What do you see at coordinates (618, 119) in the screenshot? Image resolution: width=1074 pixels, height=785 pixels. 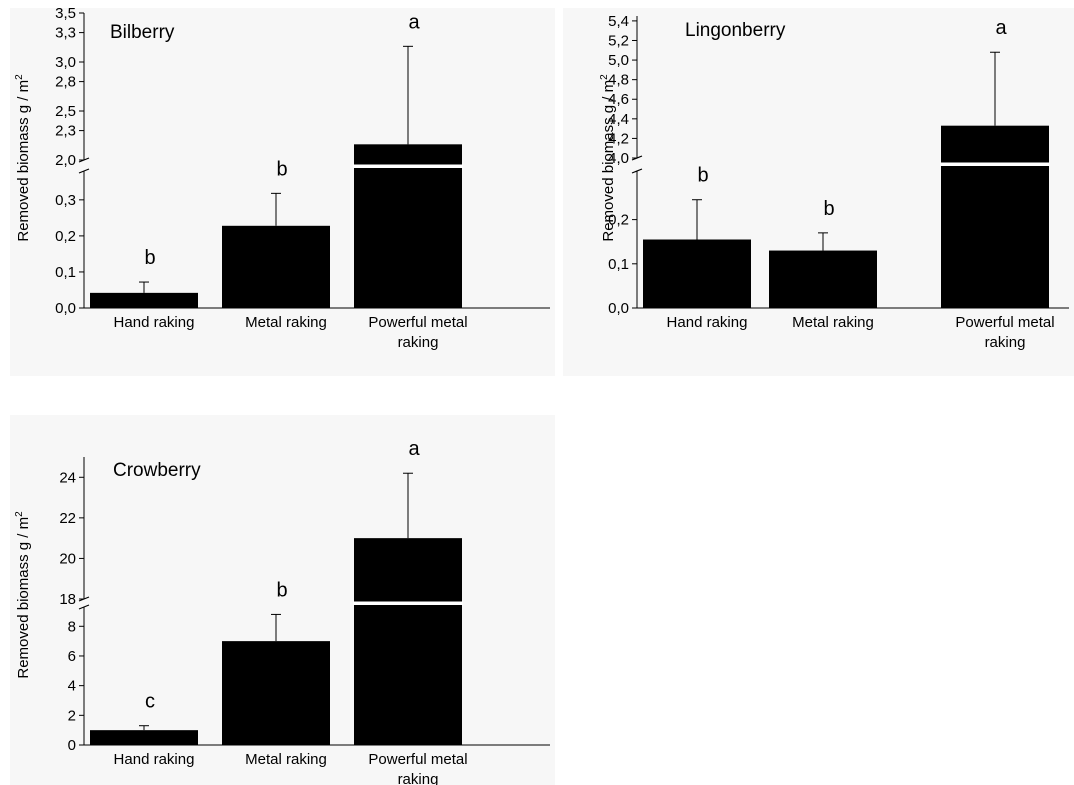 I see `y-tick-label: 4,4` at bounding box center [618, 119].